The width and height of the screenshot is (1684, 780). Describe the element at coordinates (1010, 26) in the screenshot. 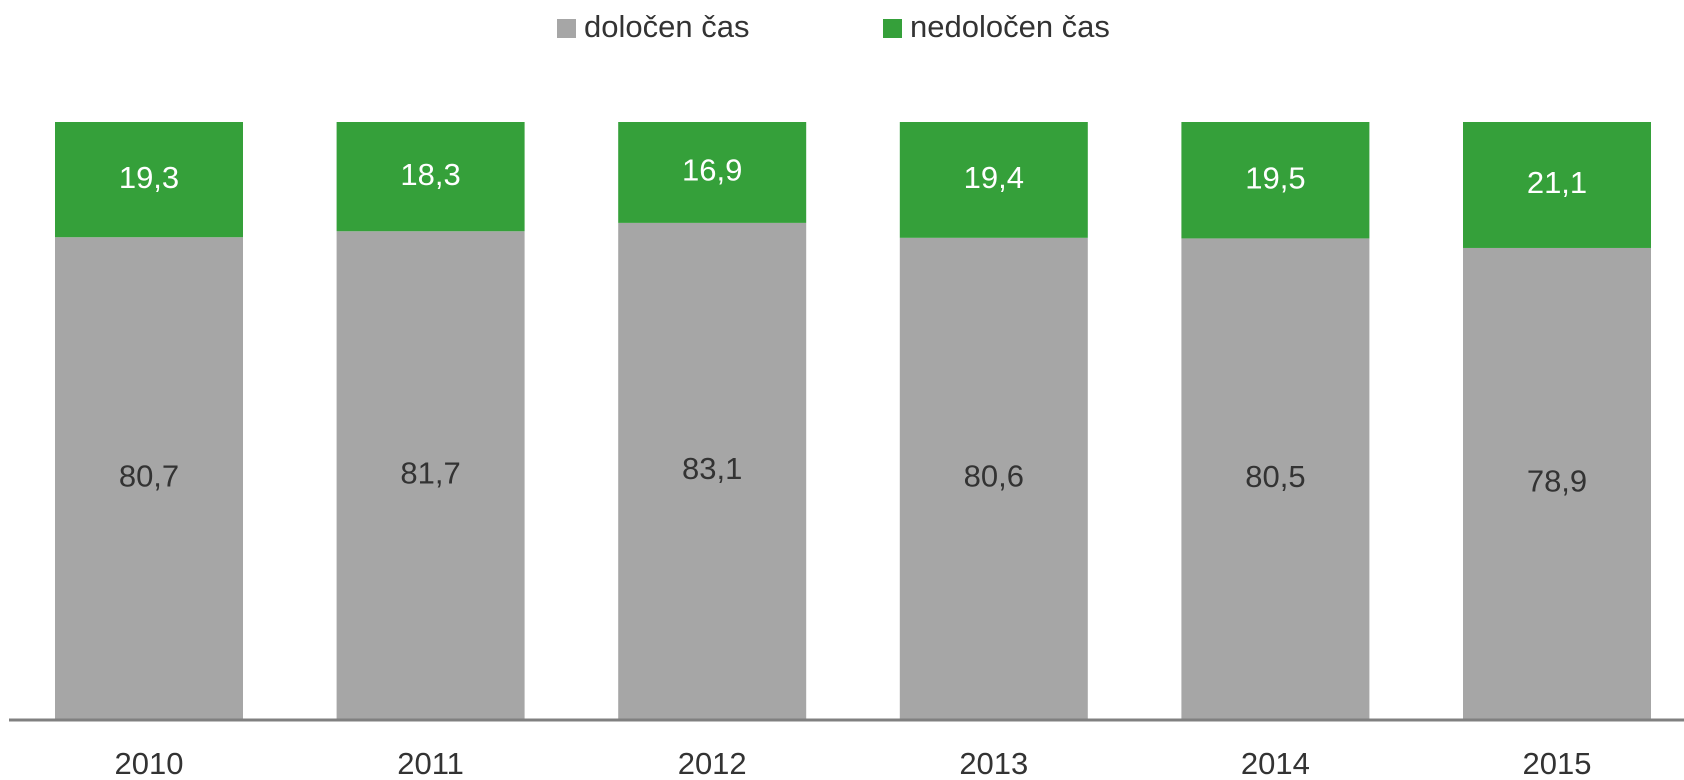

I see `legend-label: nedoločen čas` at that location.